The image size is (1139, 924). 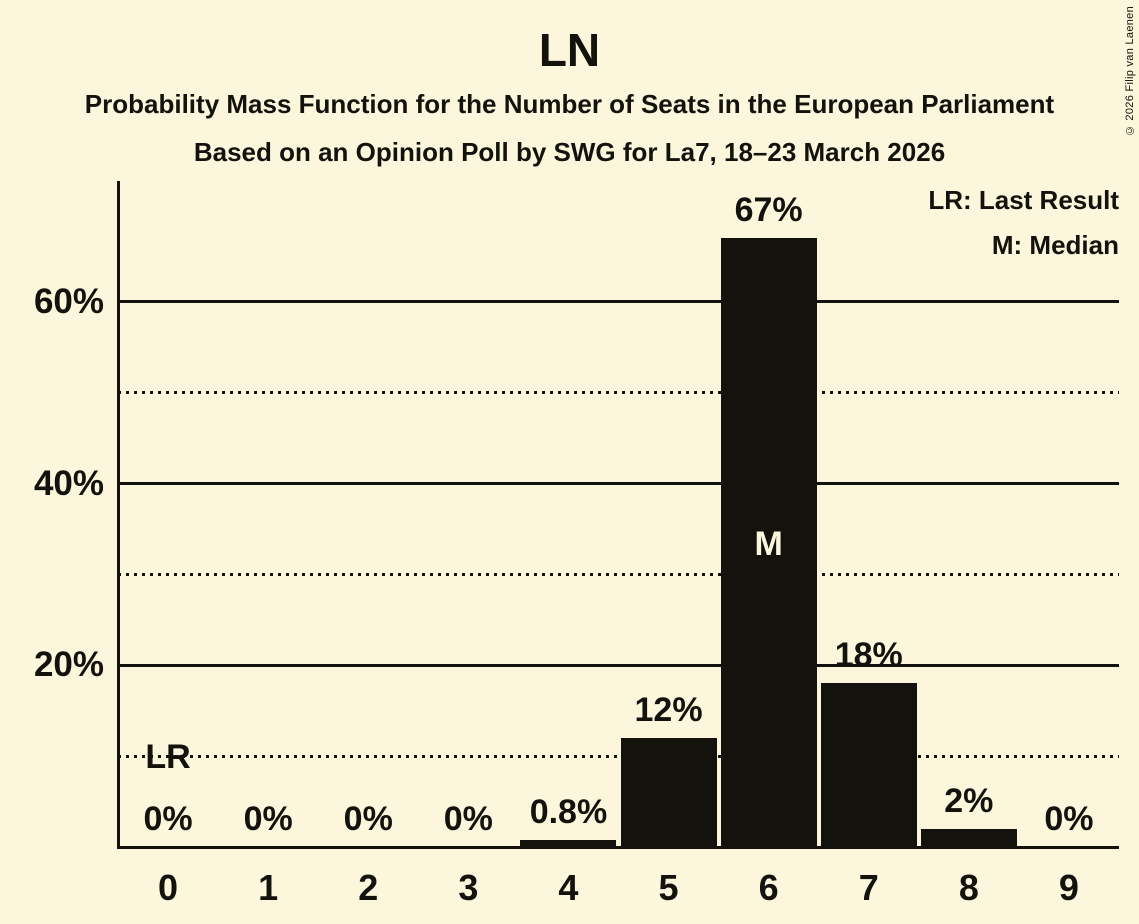 I want to click on x-axis-tick-label: 3, so click(x=468, y=887).